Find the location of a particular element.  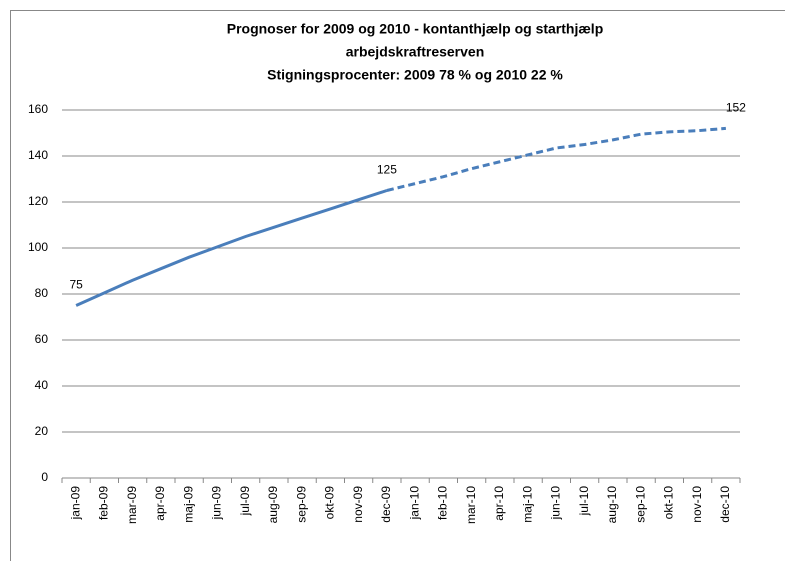

x-tick-label: apr-10 is located at coordinates (499, 503).